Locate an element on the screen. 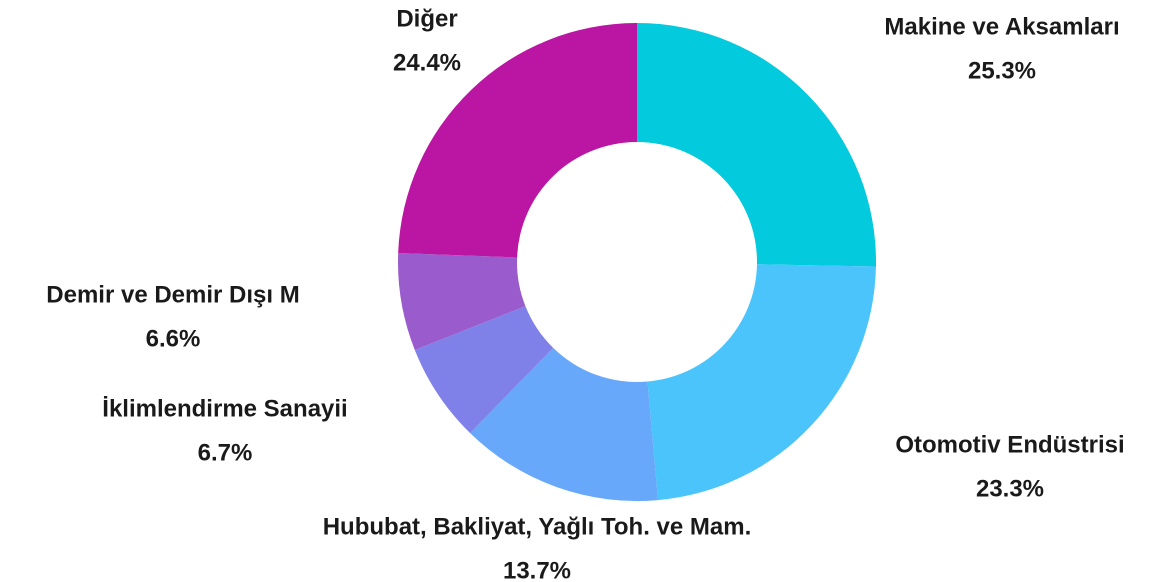  slice-label: Otomotiv Endüstrisi is located at coordinates (1009, 444).